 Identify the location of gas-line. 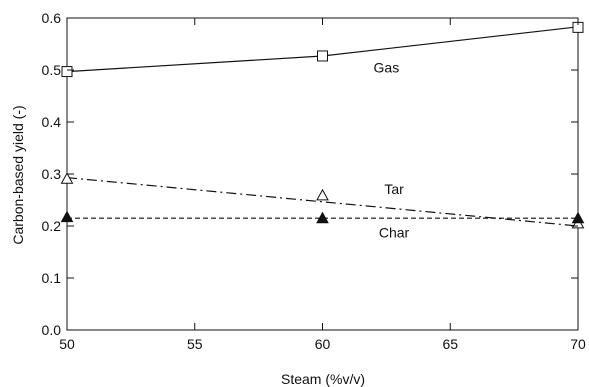
(322, 49).